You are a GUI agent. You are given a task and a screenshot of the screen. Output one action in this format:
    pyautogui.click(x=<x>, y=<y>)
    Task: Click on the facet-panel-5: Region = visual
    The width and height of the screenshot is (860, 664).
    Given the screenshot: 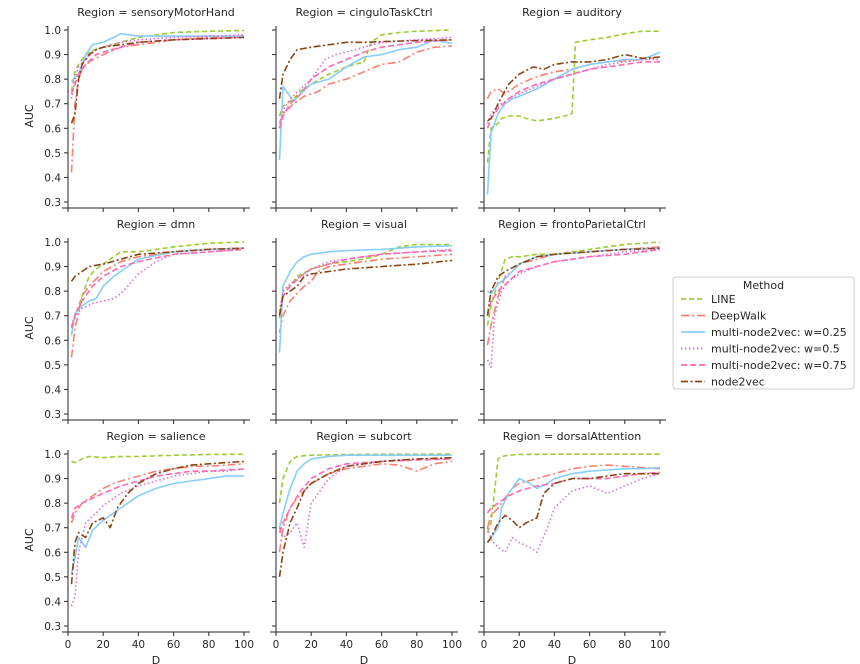 What is the action you would take?
    pyautogui.click(x=364, y=321)
    